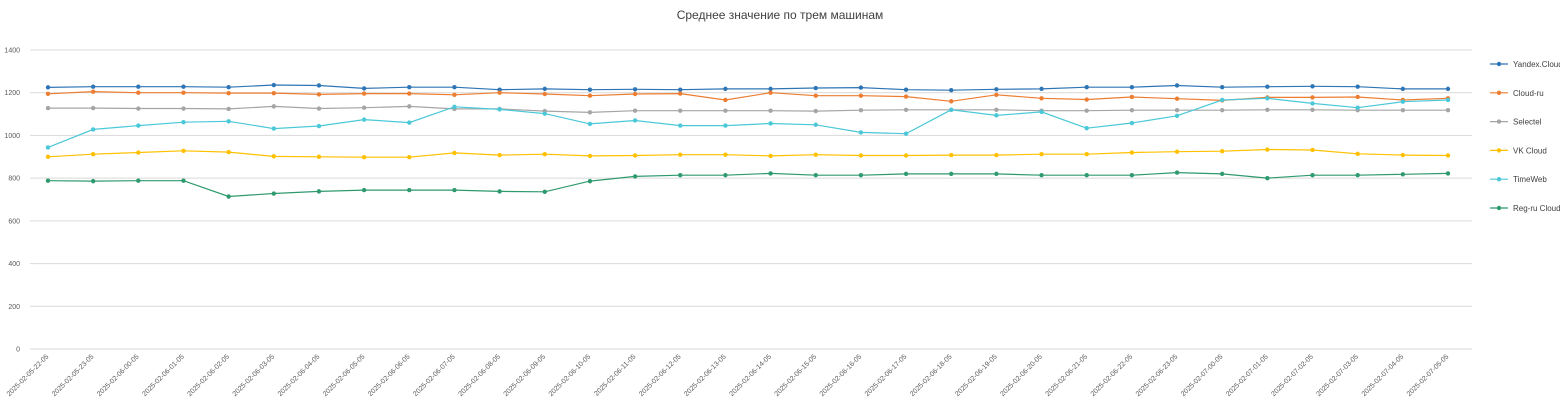 This screenshot has width=1560, height=406. Describe the element at coordinates (748, 109) in the screenshot. I see `series-selectel` at that location.